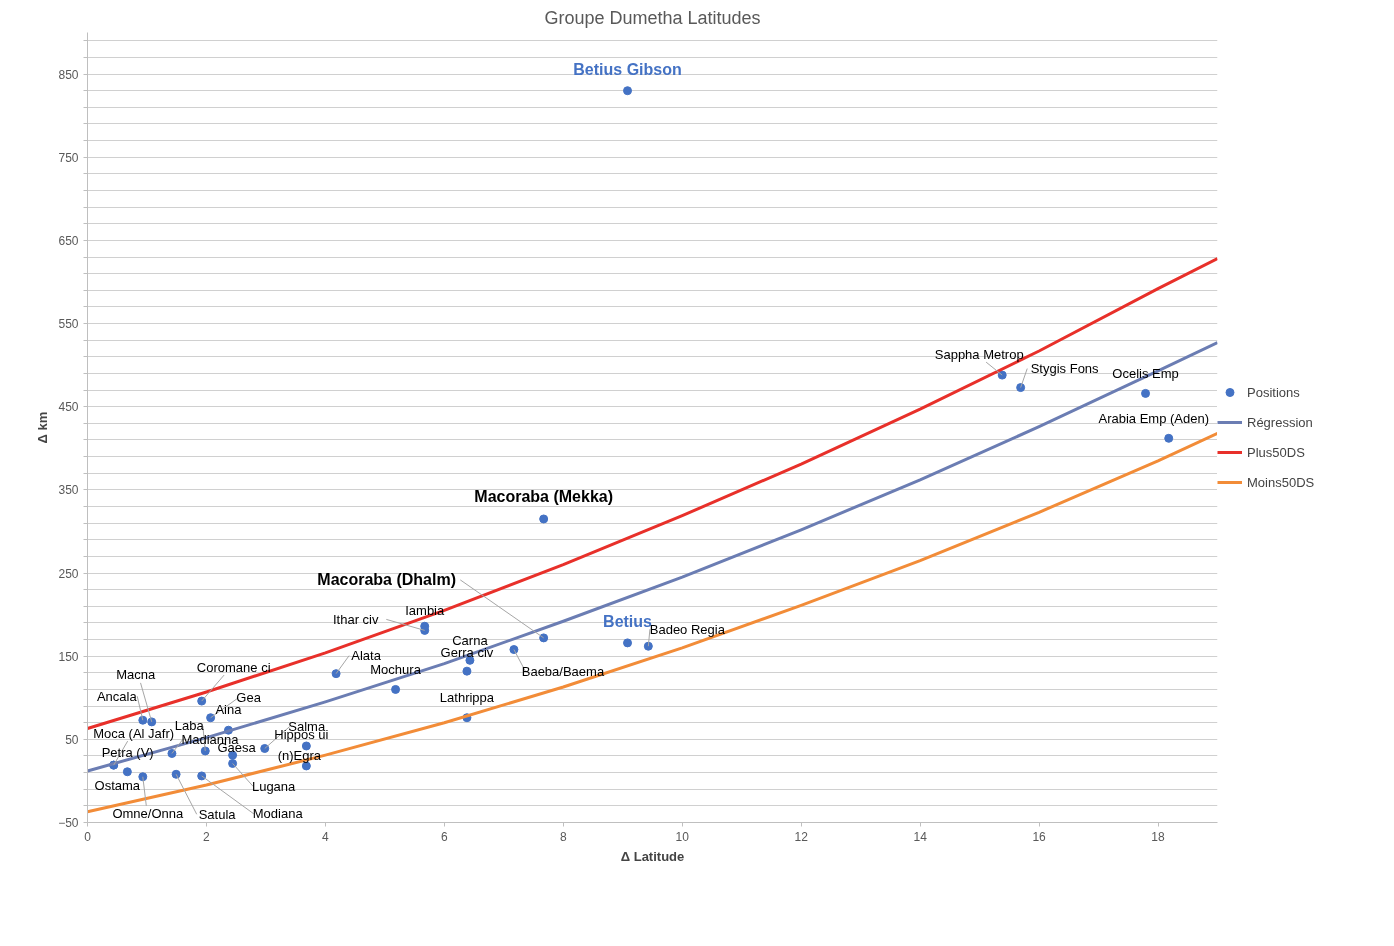  What do you see at coordinates (355, 619) in the screenshot?
I see `annotation: Ithar civ` at bounding box center [355, 619].